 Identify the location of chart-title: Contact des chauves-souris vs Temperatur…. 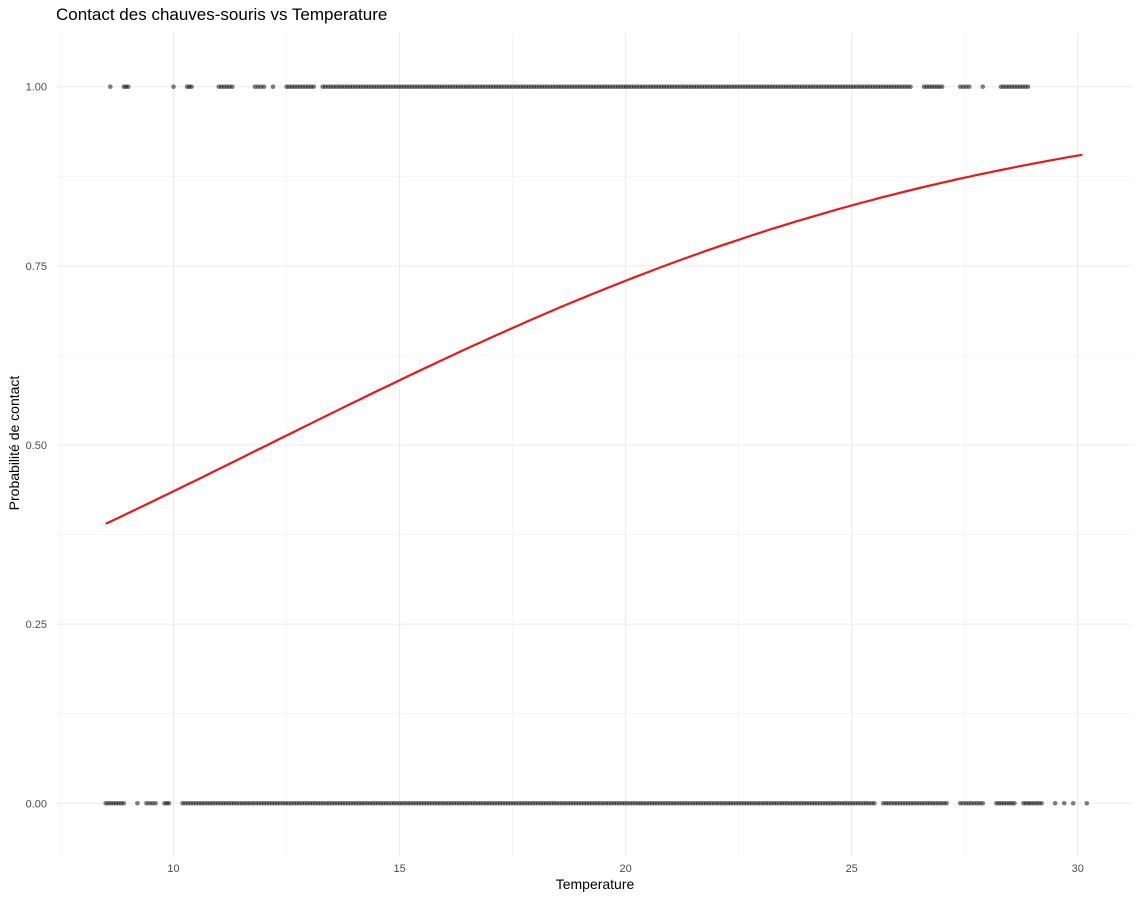
(222, 14).